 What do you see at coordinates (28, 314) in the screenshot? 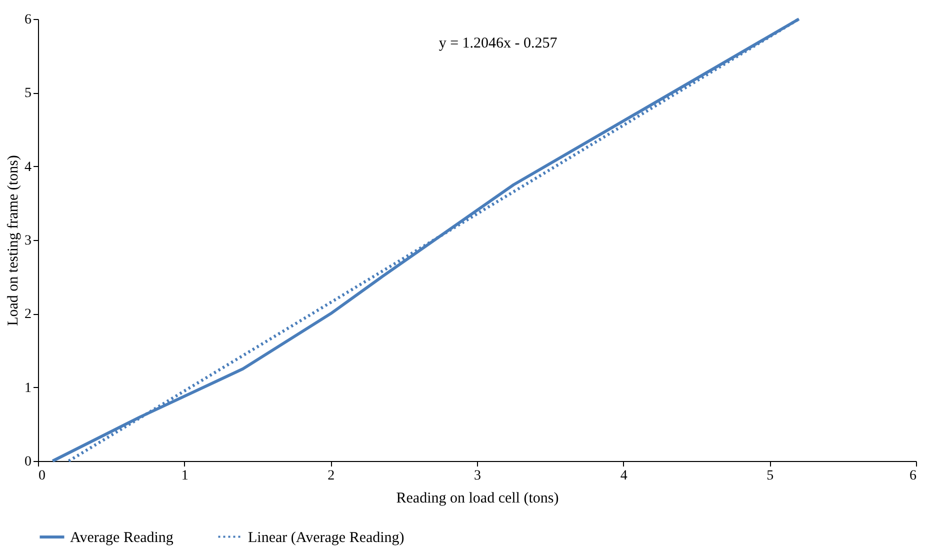
I see `y-tick-label: 2` at bounding box center [28, 314].